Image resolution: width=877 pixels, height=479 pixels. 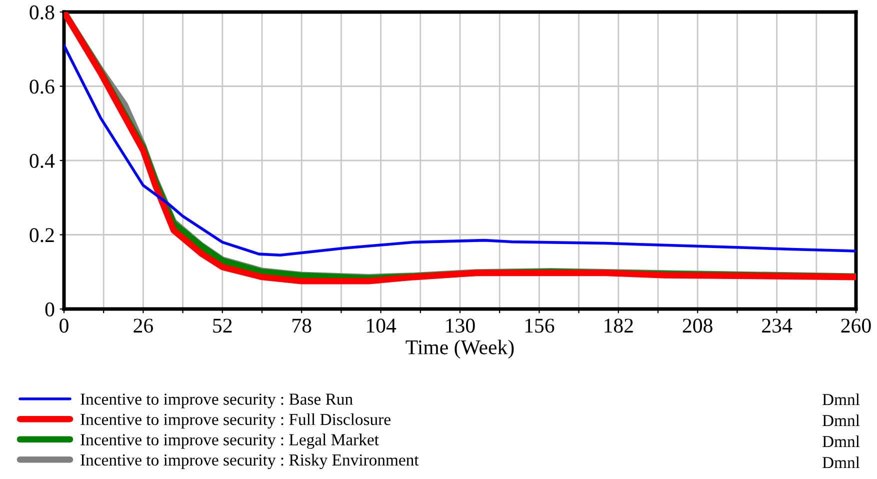 What do you see at coordinates (856, 325) in the screenshot?
I see `x-tick-label: 260` at bounding box center [856, 325].